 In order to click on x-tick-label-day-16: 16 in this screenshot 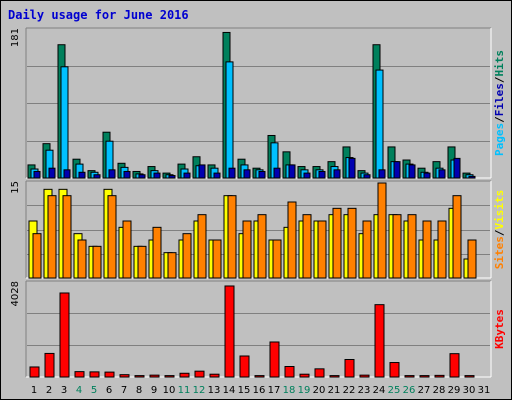, I will do `click(259, 390)`.